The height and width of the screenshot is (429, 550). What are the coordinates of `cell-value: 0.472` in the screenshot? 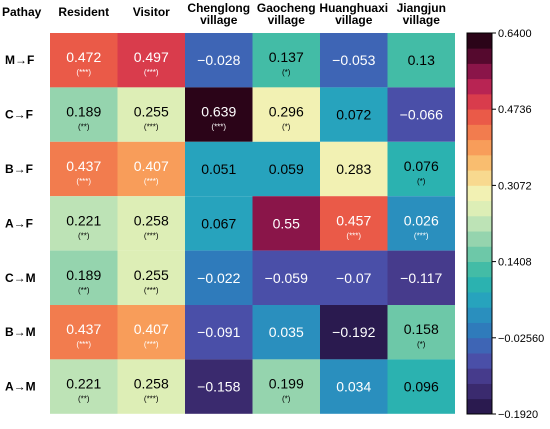 It's located at (83, 57).